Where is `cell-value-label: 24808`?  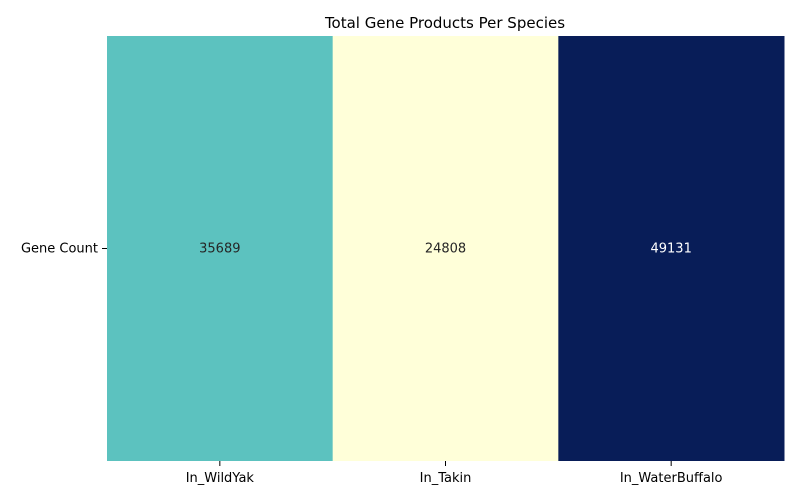 cell-value-label: 24808 is located at coordinates (445, 249).